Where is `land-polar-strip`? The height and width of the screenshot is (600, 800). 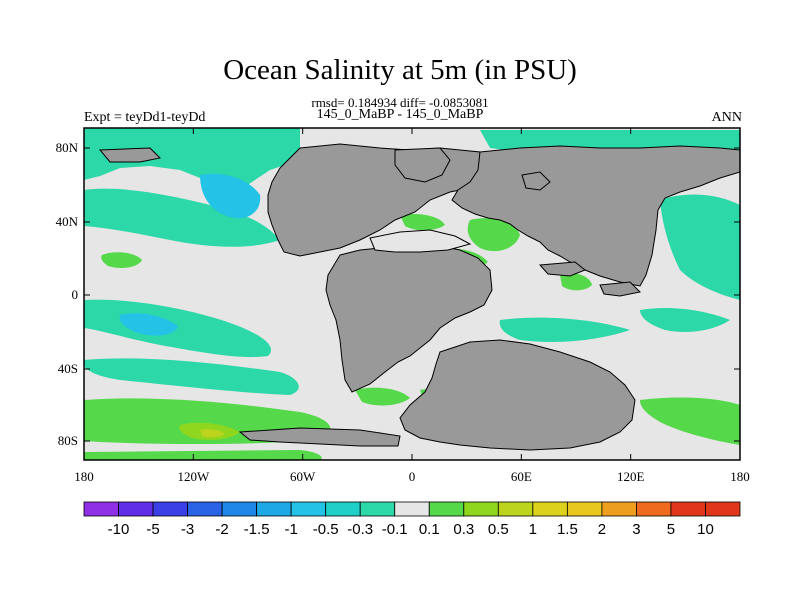
land-polar-strip is located at coordinates (319, 437).